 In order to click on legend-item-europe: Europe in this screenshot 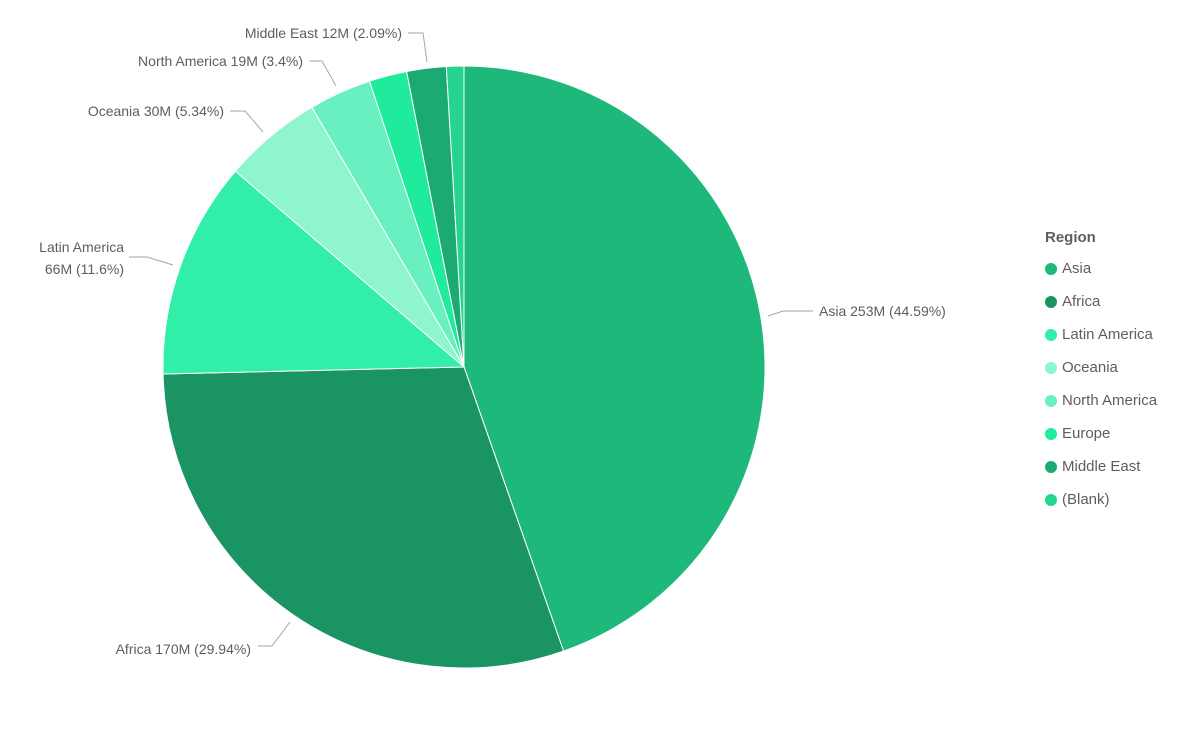, I will do `click(1101, 433)`.